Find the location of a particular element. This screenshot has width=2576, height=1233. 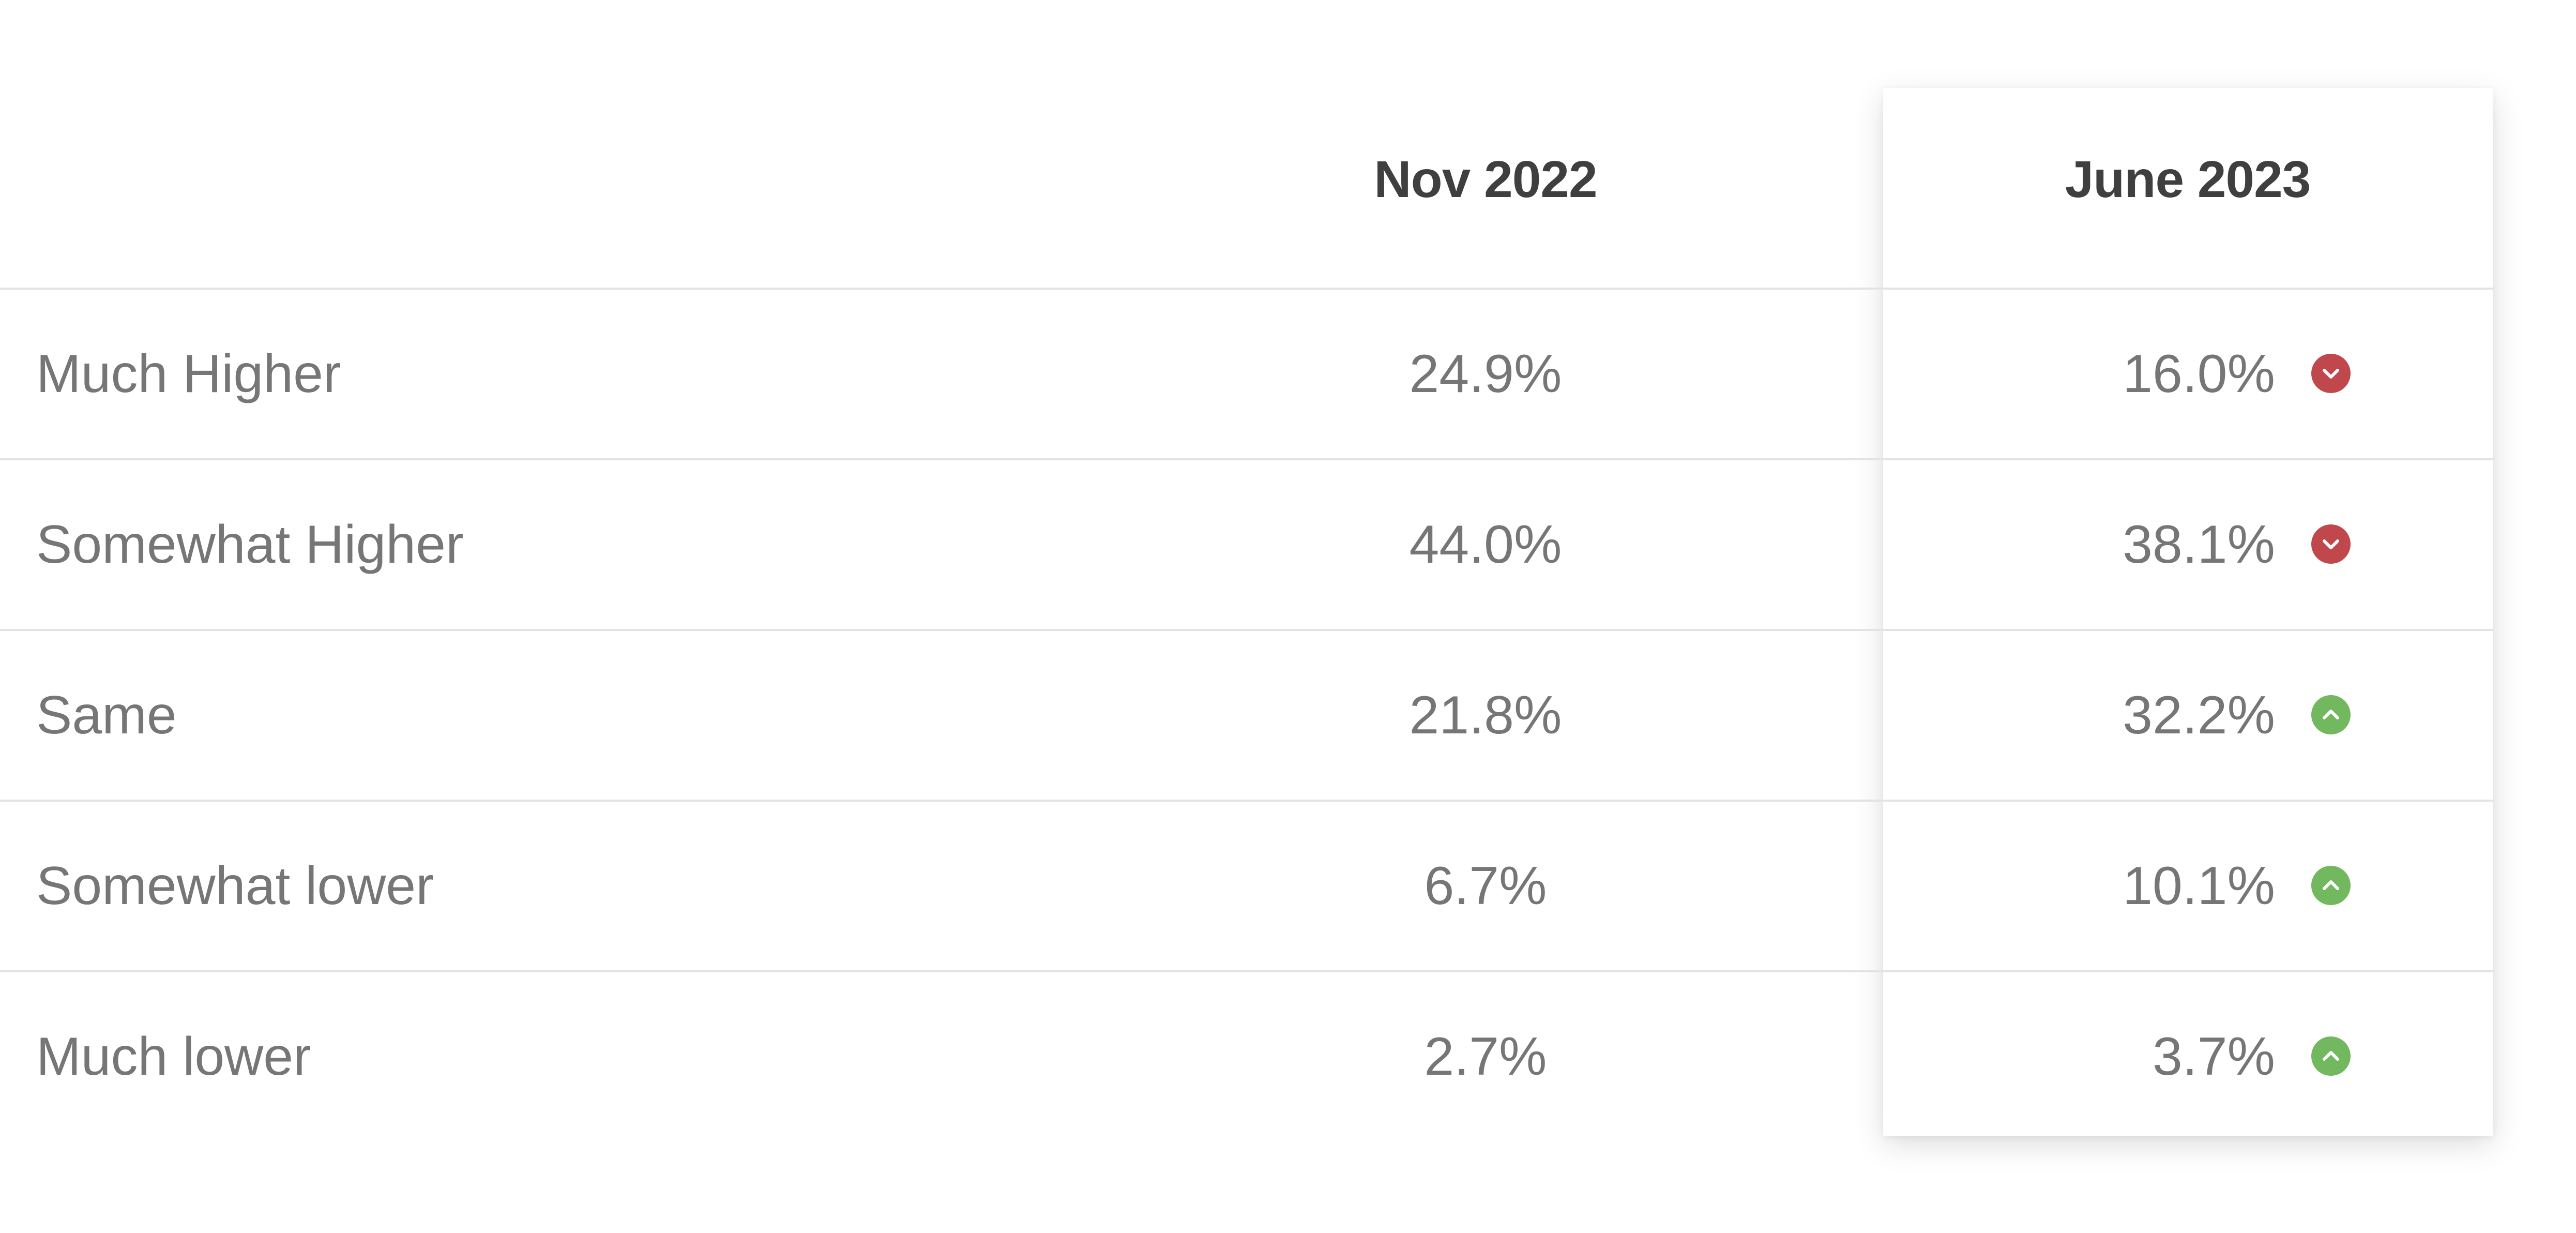

row-label: Somewhat lower is located at coordinates (235, 886).